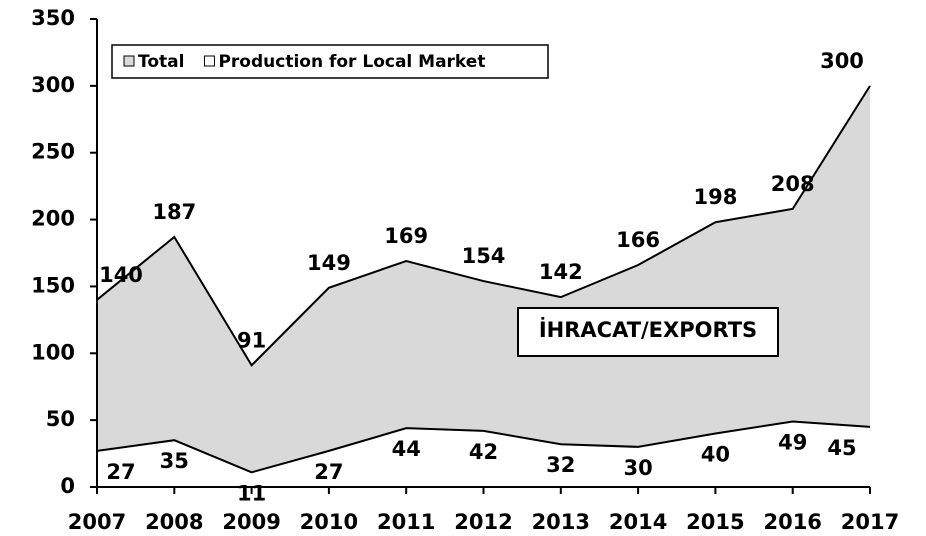 The width and height of the screenshot is (926, 536). Describe the element at coordinates (53, 152) in the screenshot. I see `y-tick-label: 250` at that location.